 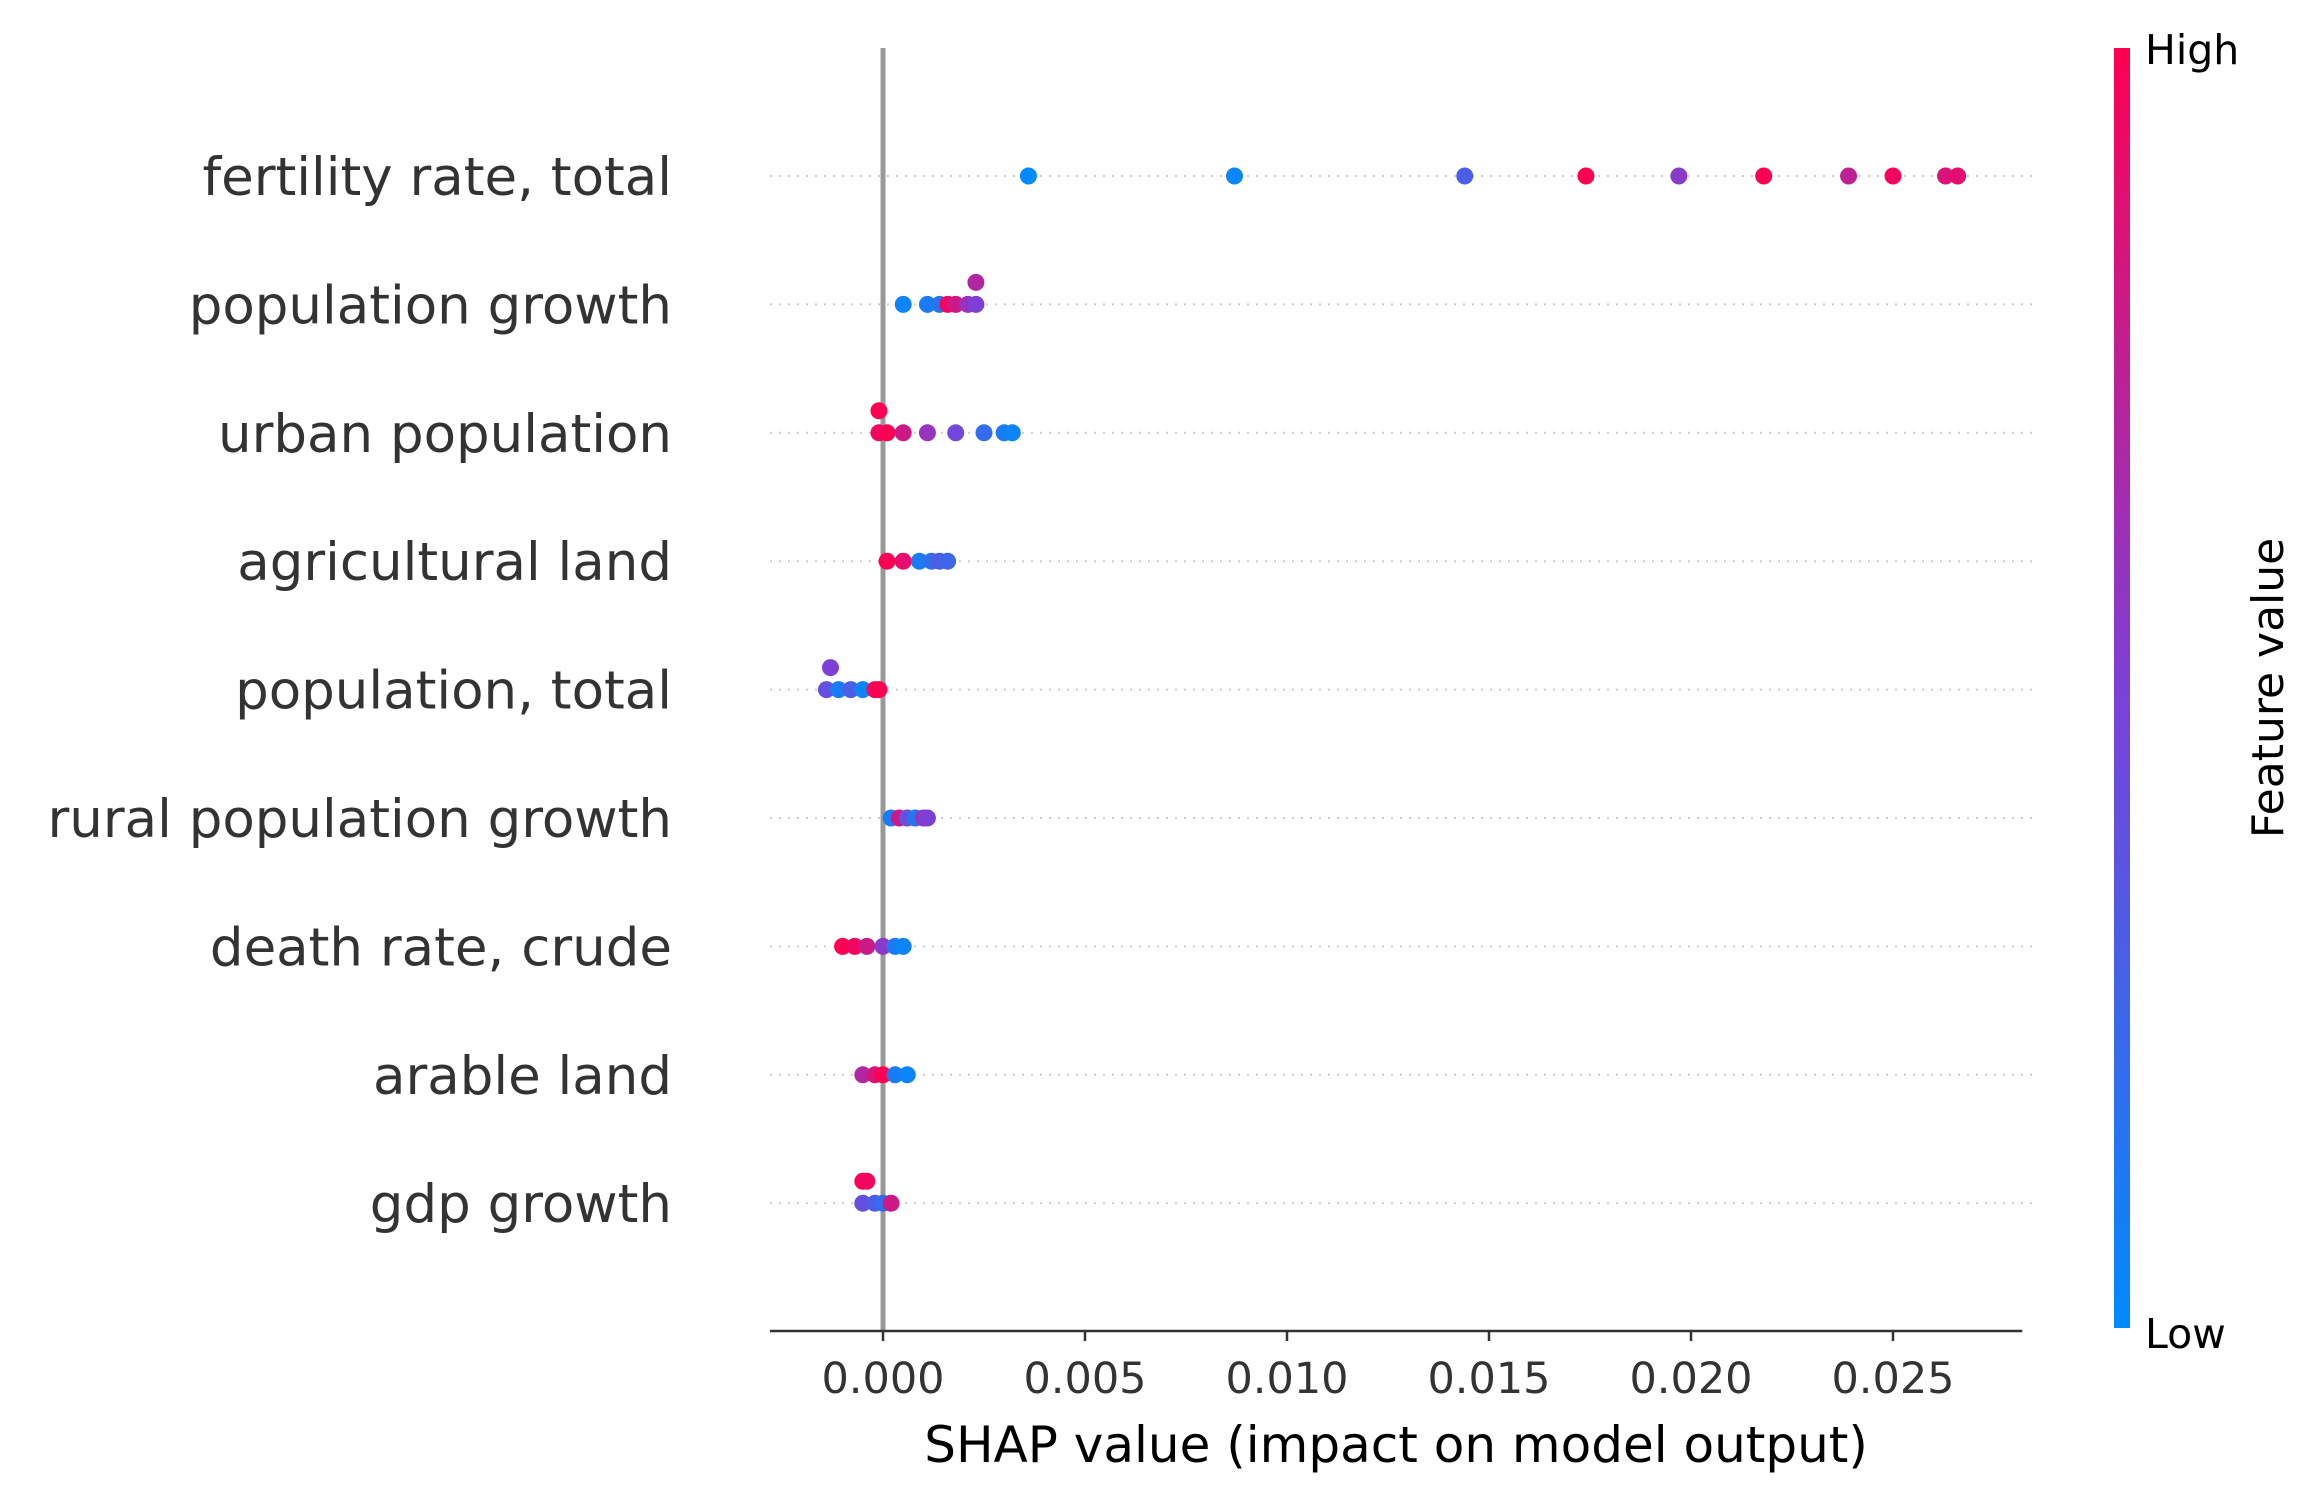 What do you see at coordinates (1488, 1379) in the screenshot?
I see `x-tick-label: 0.015` at bounding box center [1488, 1379].